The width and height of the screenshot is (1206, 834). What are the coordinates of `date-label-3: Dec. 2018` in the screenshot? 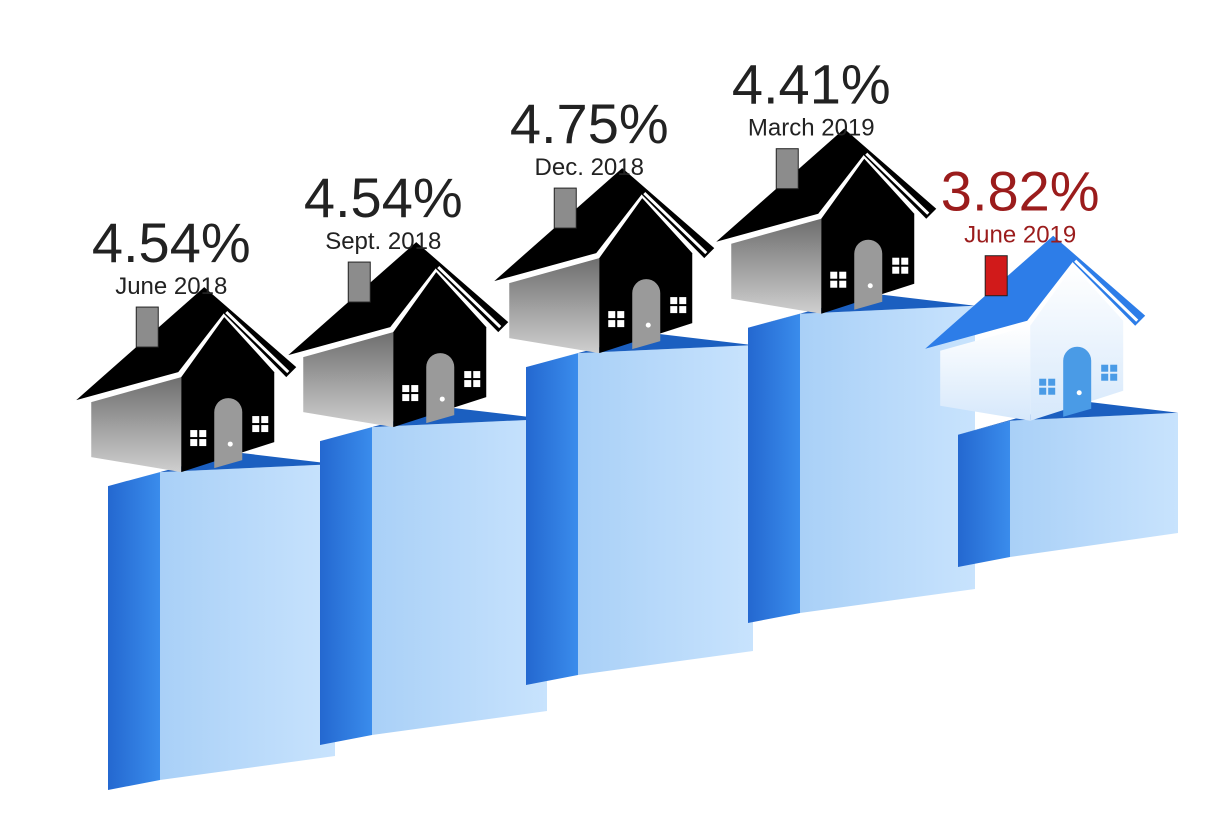 It's located at (589, 167).